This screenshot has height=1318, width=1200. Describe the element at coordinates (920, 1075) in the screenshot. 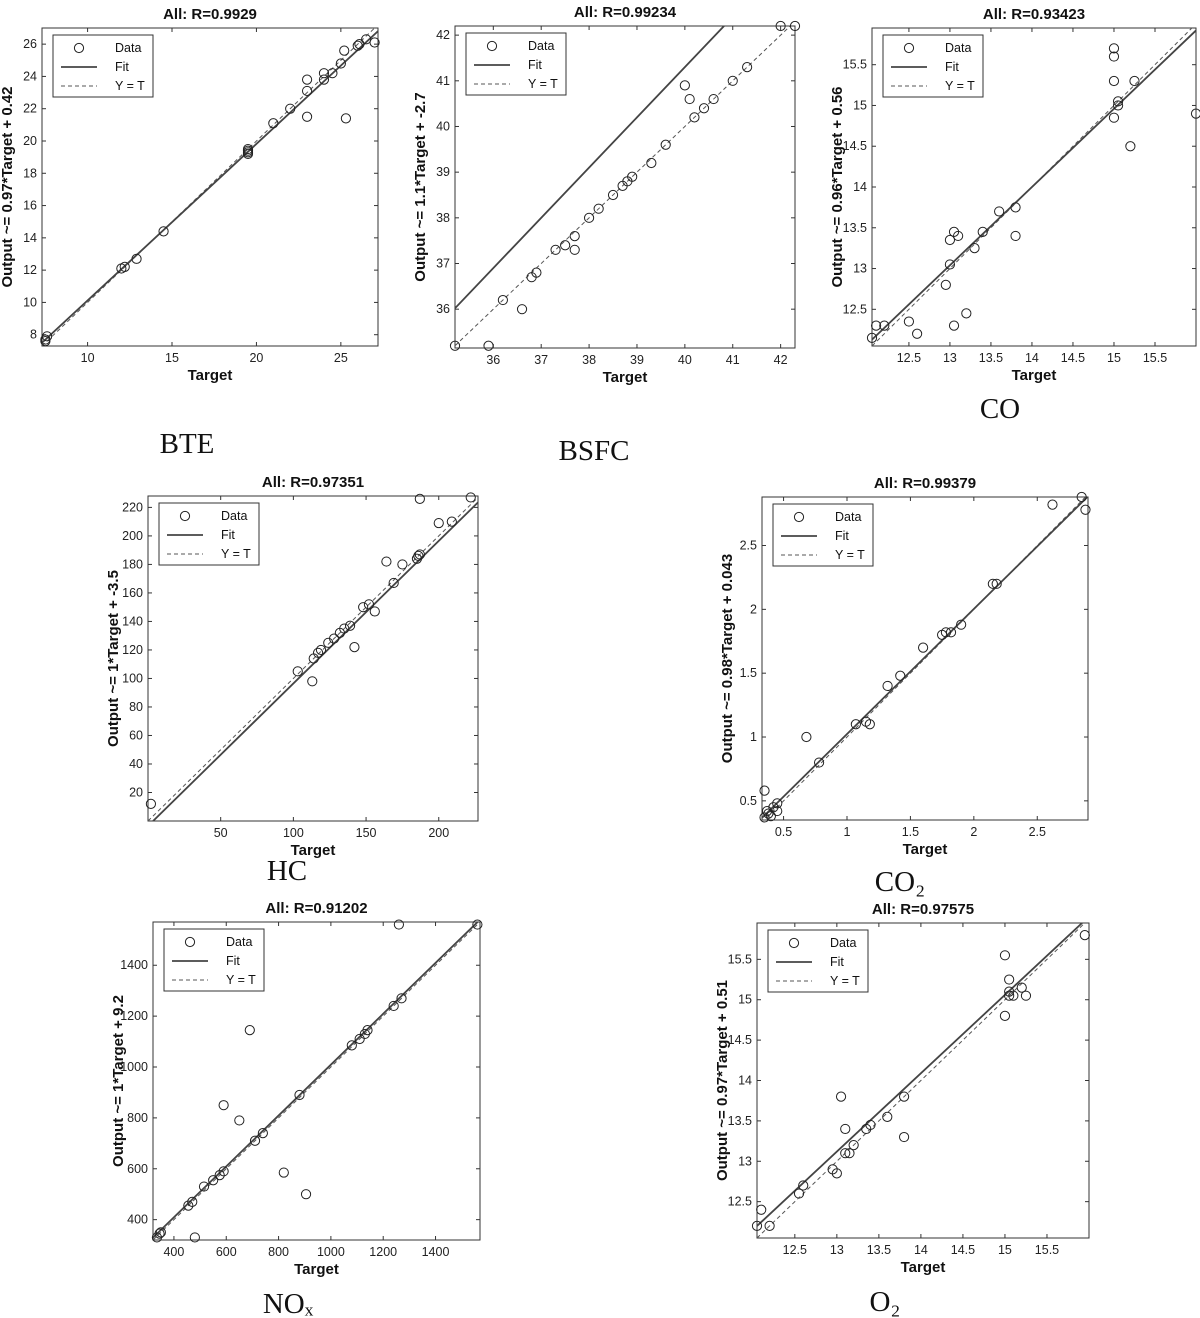

I see `fit-line` at that location.